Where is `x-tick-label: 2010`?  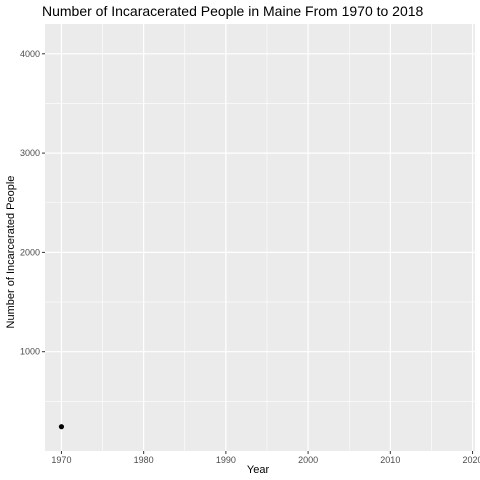 x-tick-label: 2010 is located at coordinates (390, 460).